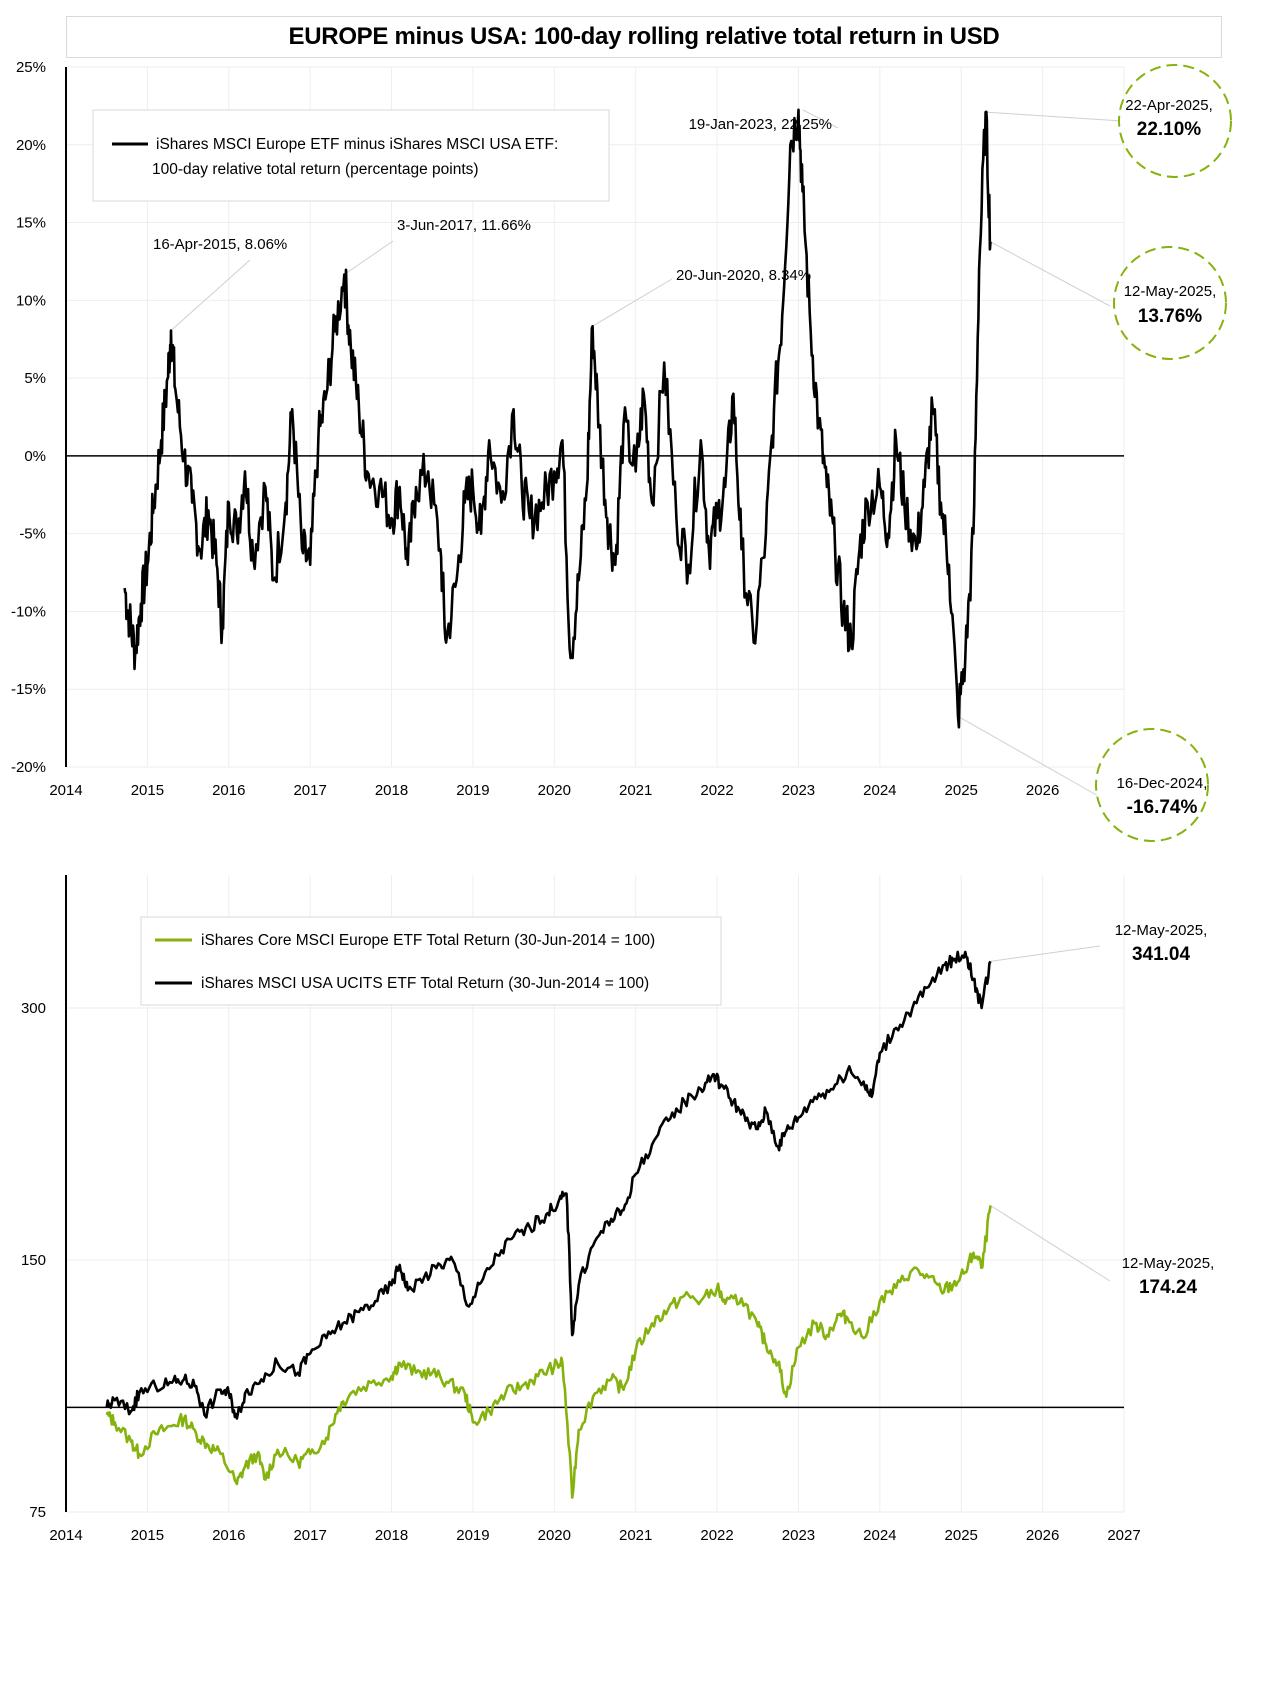 The height and width of the screenshot is (1700, 1286). I want to click on annotation-label: 3-Jun-2017, 11.66%, so click(464, 225).